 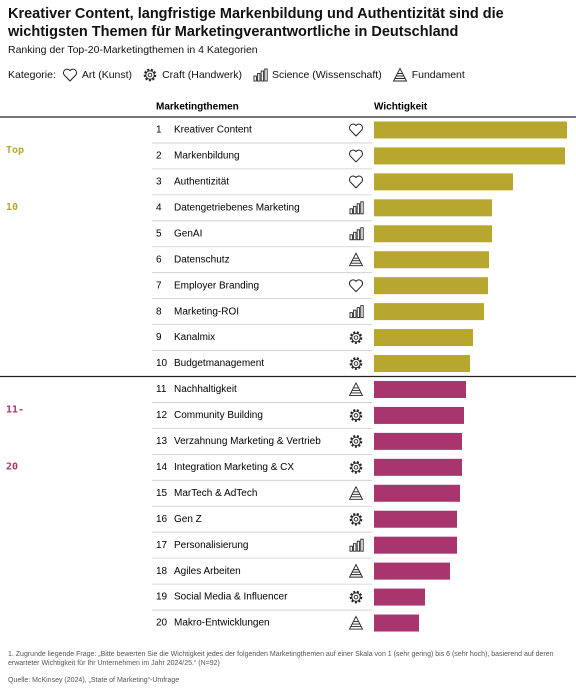 What do you see at coordinates (438, 75) in the screenshot?
I see `legend-label: Fundament` at bounding box center [438, 75].